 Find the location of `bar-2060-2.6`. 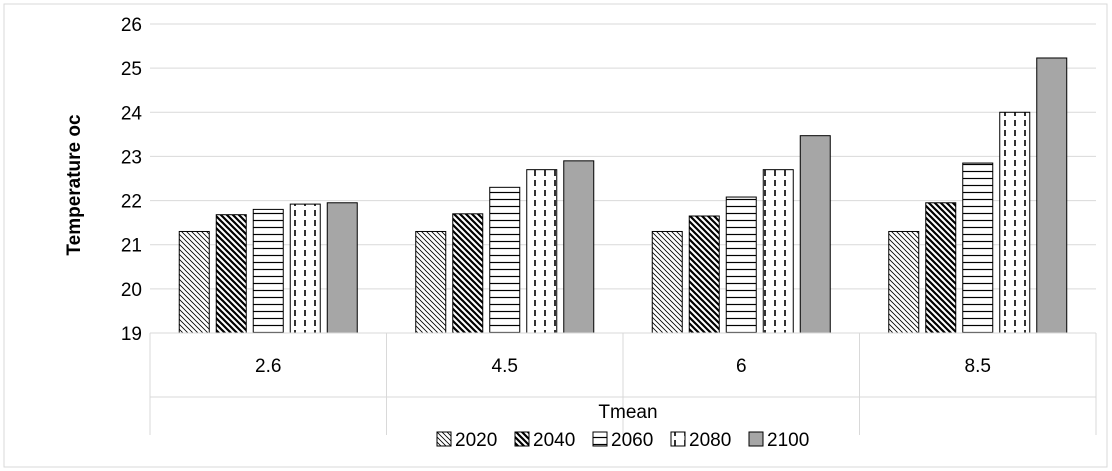

bar-2060-2.6 is located at coordinates (268, 271).